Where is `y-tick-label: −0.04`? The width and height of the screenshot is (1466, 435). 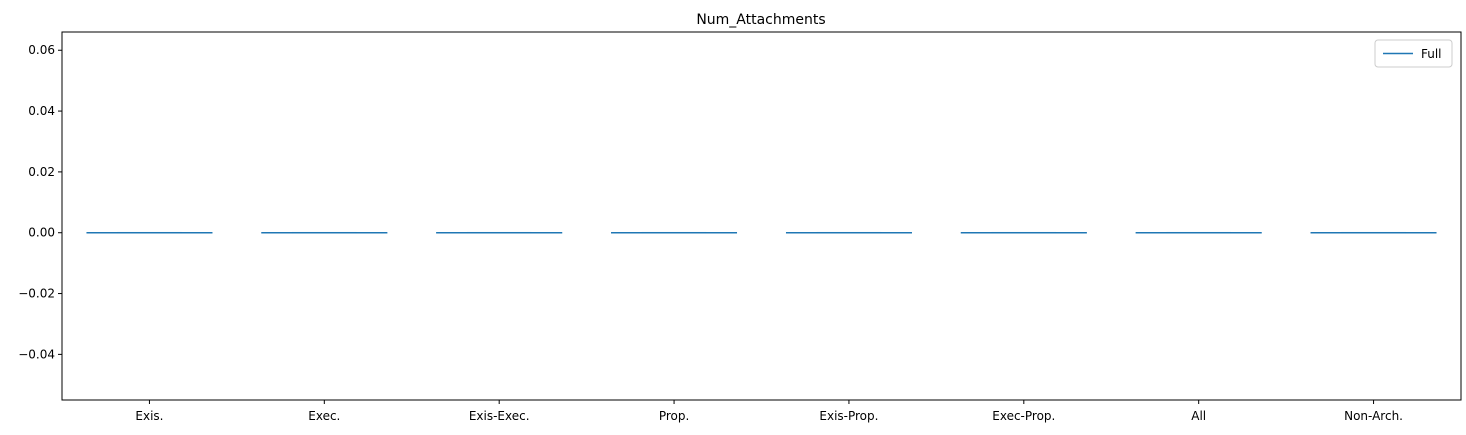 y-tick-label: −0.04 is located at coordinates (36, 354).